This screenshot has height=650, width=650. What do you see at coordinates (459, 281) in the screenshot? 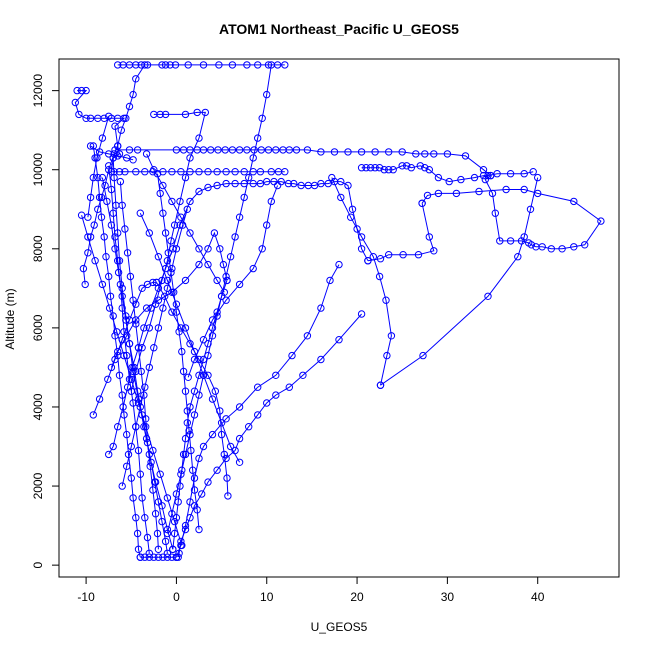
I see `series-10-line` at bounding box center [459, 281].